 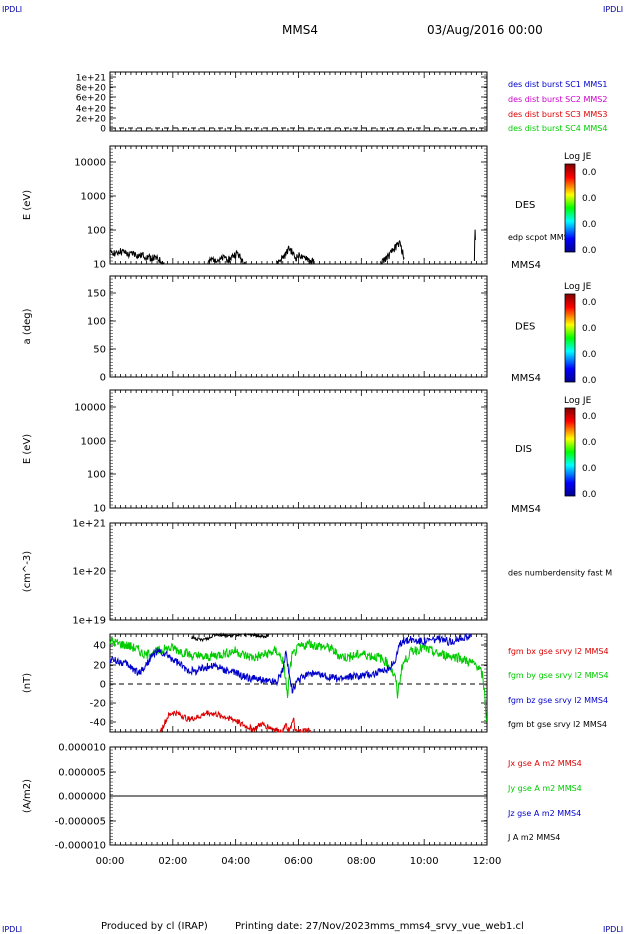 I want to click on x-tick-label: 12:00, so click(x=487, y=861).